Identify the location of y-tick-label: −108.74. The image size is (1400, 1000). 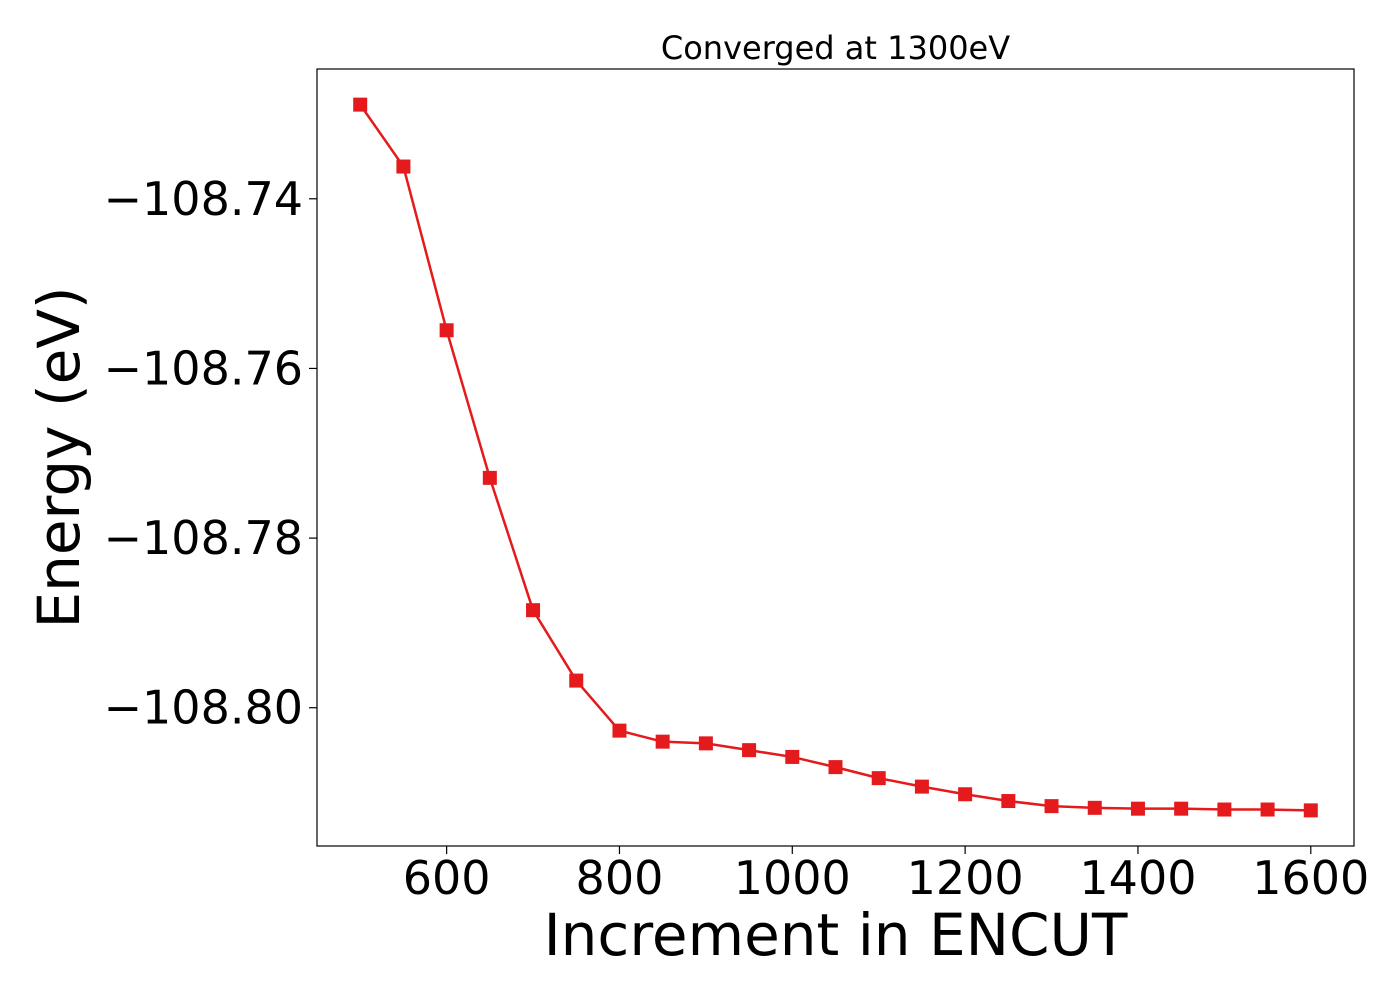
(204, 199).